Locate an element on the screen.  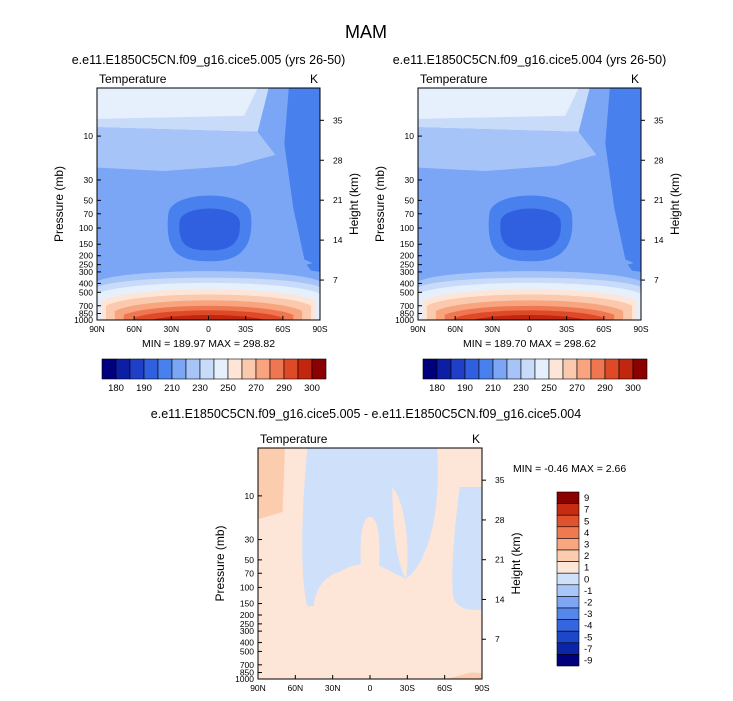
y2-tick-label-35: 35 is located at coordinates (659, 120).